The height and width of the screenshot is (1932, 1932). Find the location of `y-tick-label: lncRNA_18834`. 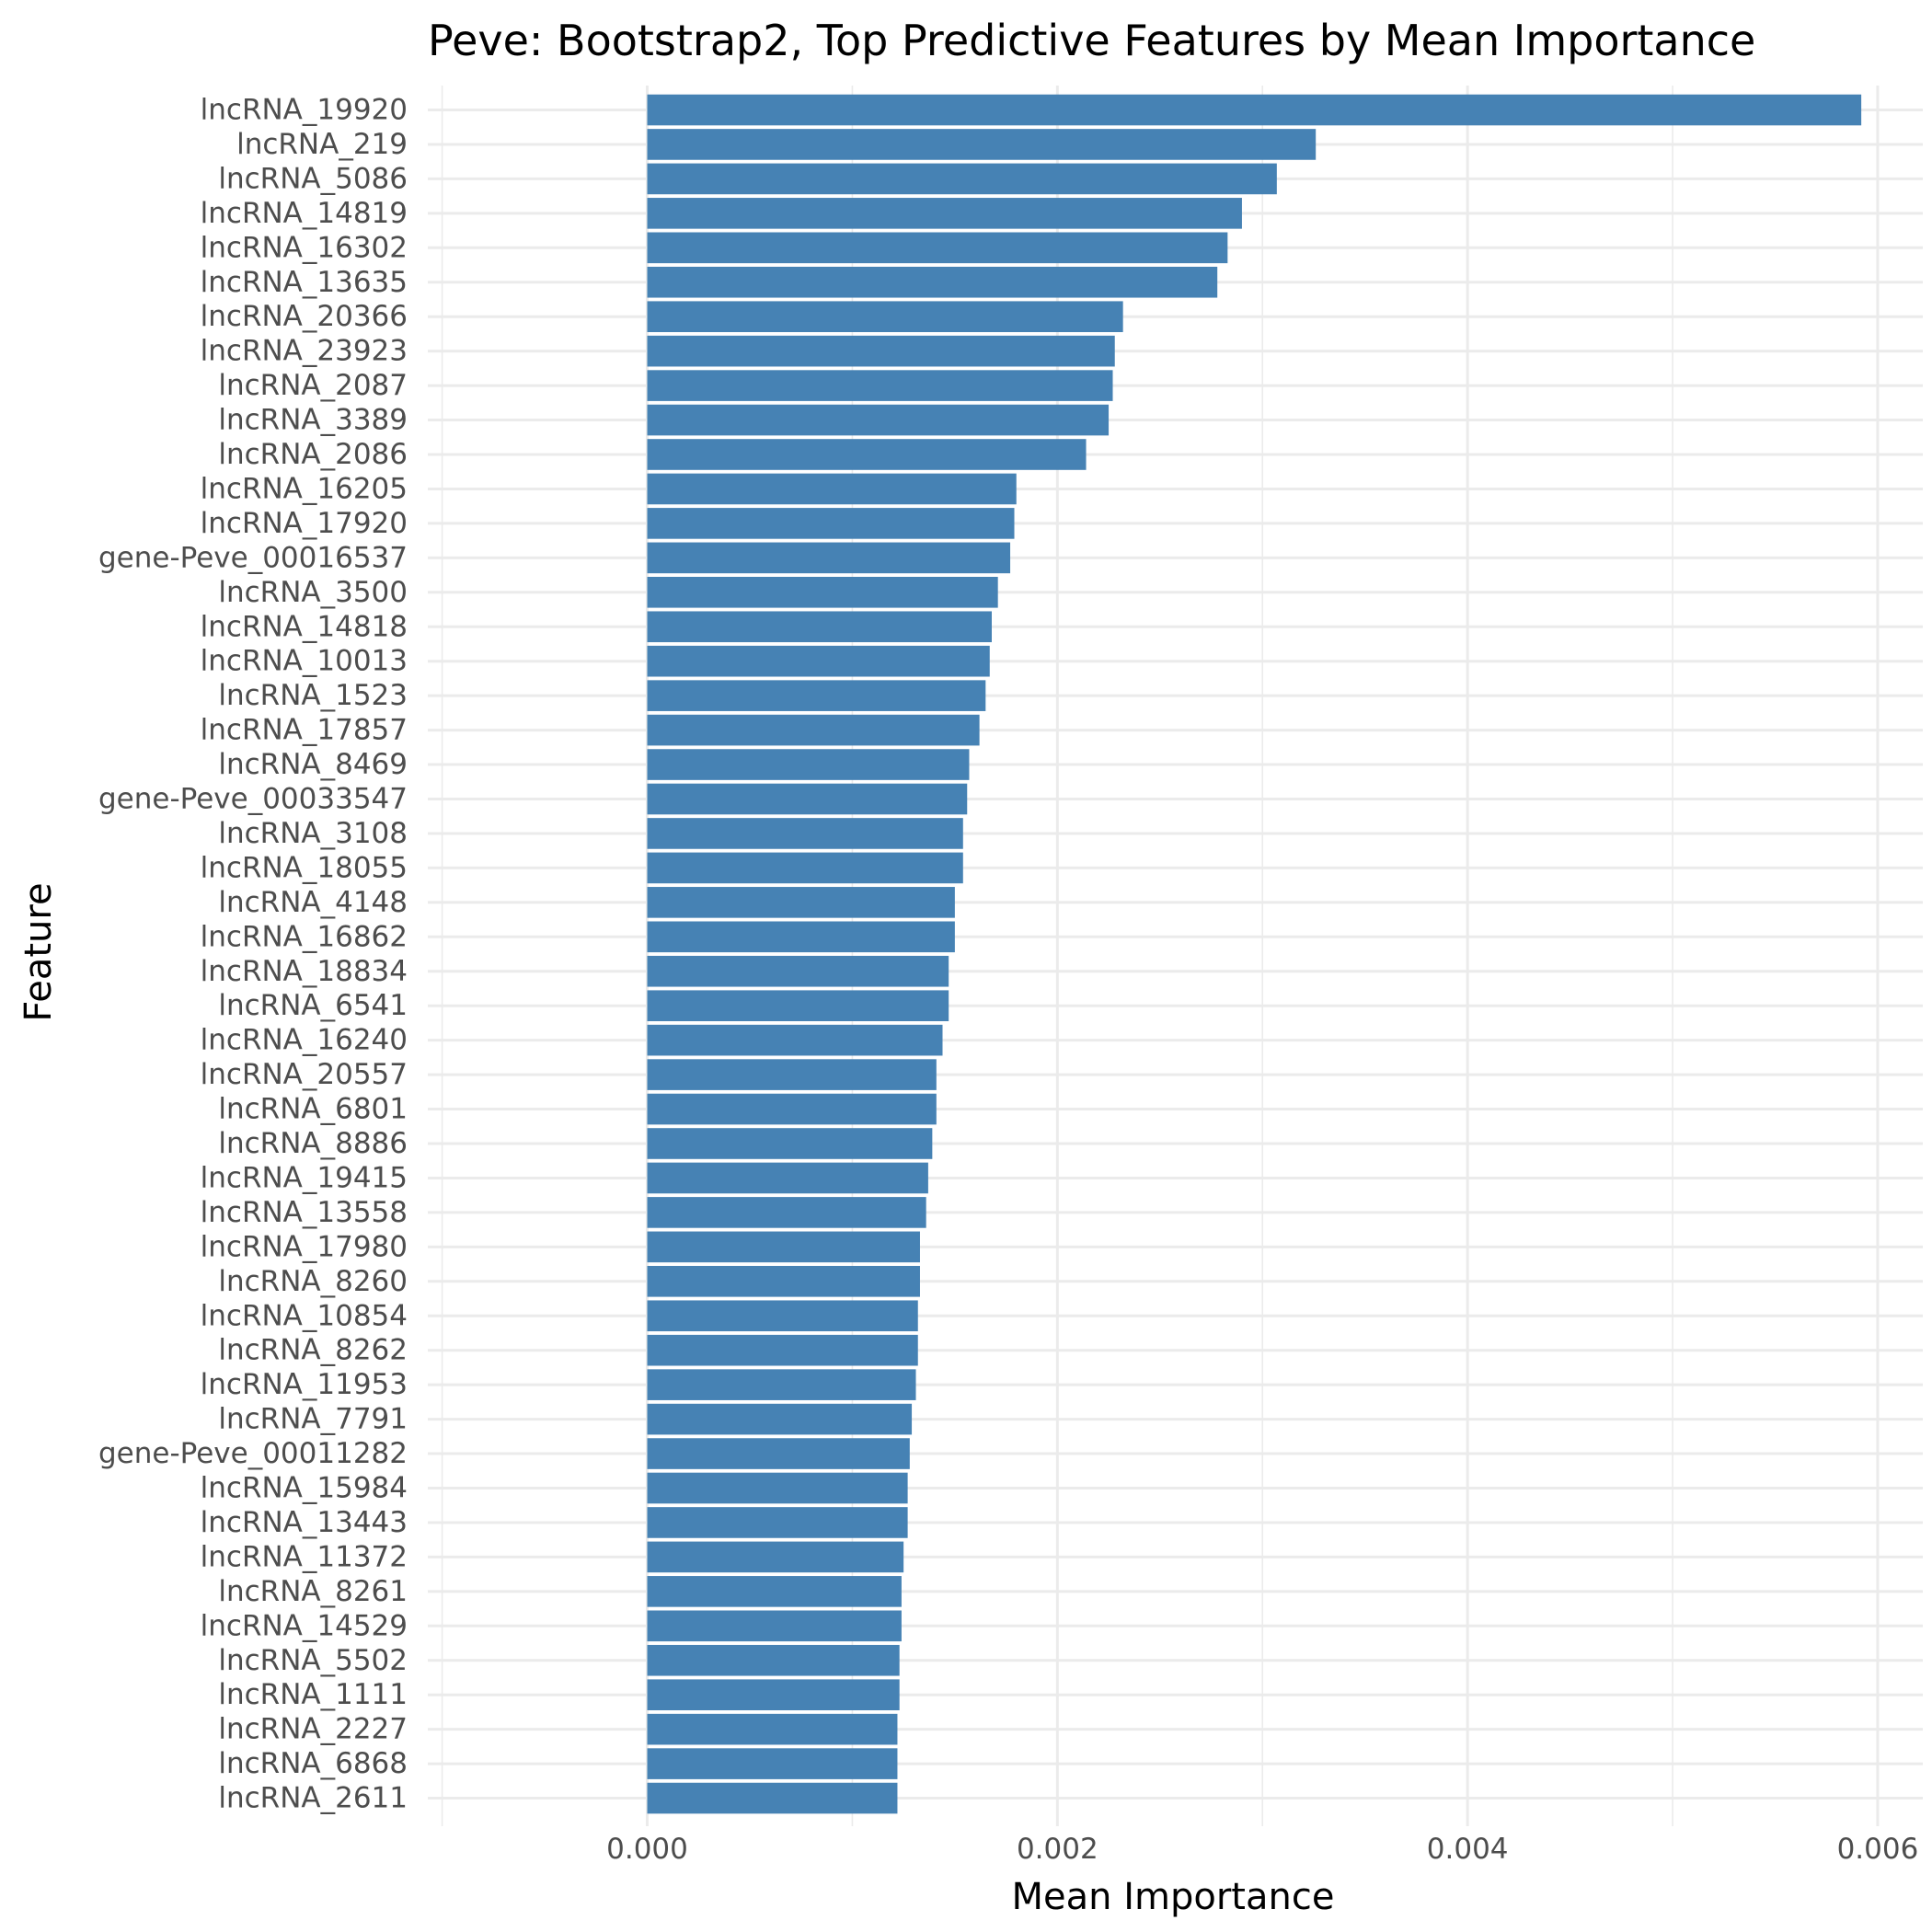

y-tick-label: lncRNA_18834 is located at coordinates (304, 972).